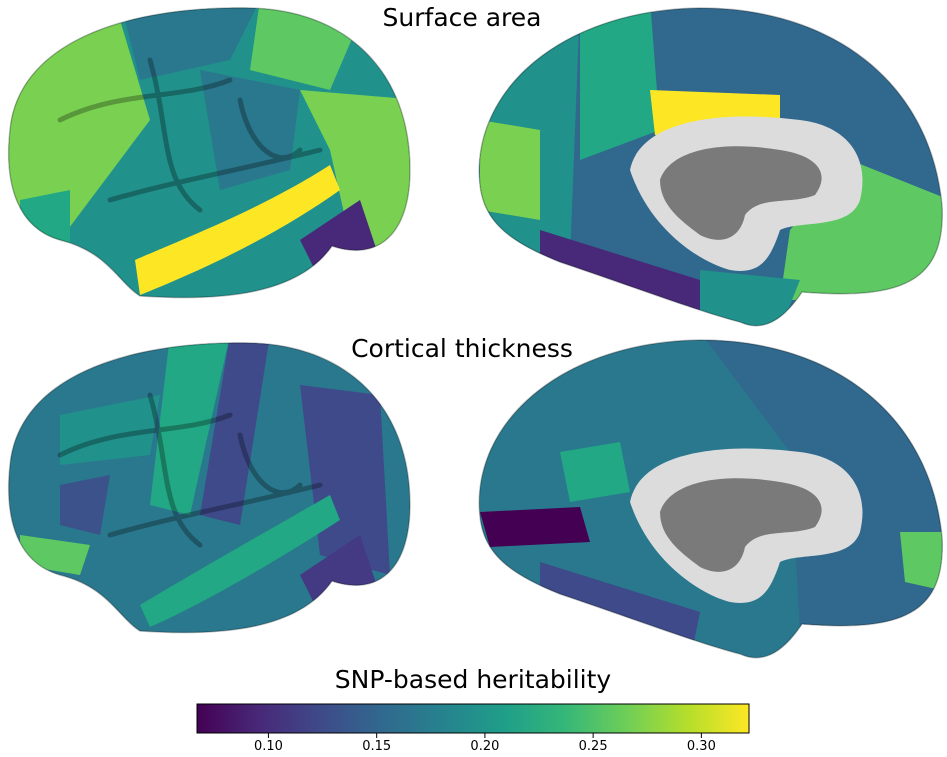 The width and height of the screenshot is (947, 757). Describe the element at coordinates (462, 17) in the screenshot. I see `panel-title: Surface area` at that location.